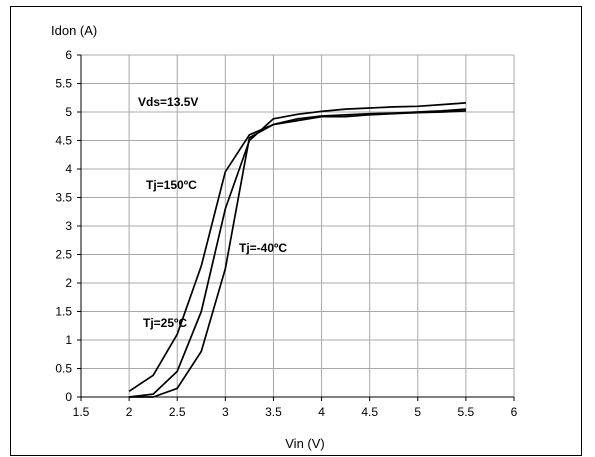 This screenshot has height=457, width=595. I want to click on annotation-tj150: Tj=150ºC, so click(171, 185).